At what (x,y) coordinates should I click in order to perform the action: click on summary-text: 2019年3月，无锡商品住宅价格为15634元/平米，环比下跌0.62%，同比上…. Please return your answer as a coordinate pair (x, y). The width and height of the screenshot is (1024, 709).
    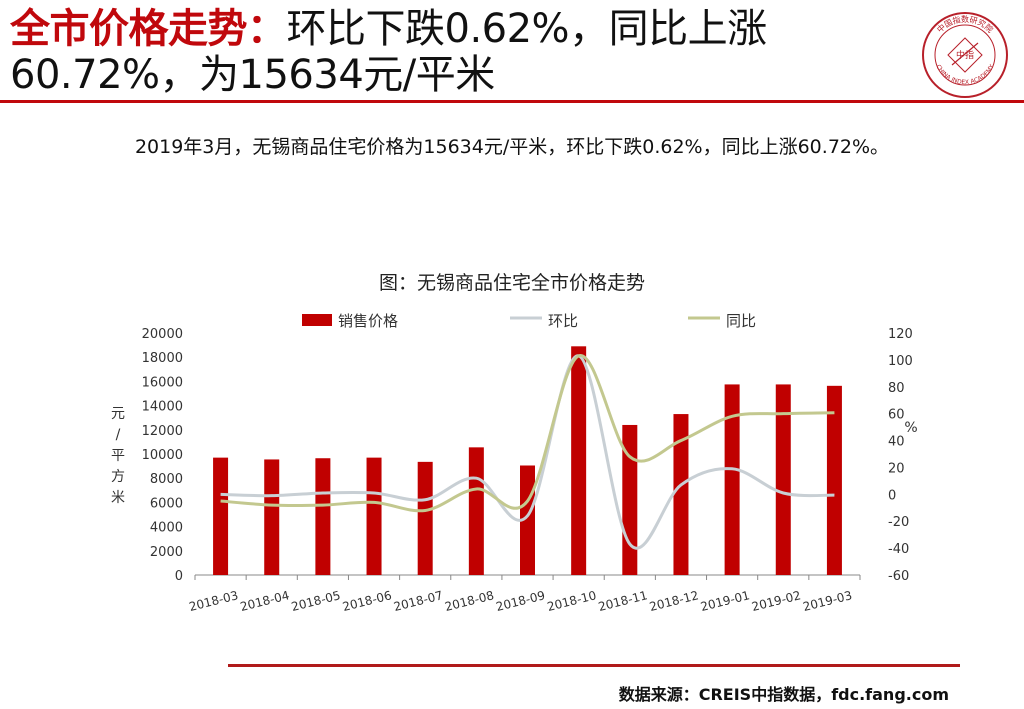
    Looking at the image, I should click on (512, 147).